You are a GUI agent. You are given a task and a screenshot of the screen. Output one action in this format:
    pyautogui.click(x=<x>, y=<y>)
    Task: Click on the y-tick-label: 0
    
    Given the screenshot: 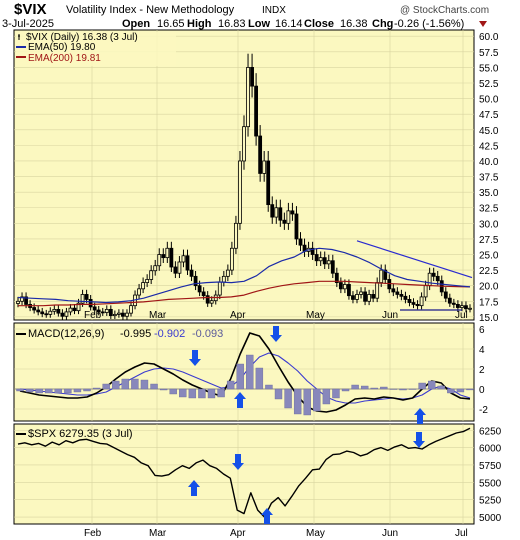 What is the action you would take?
    pyautogui.click(x=482, y=390)
    